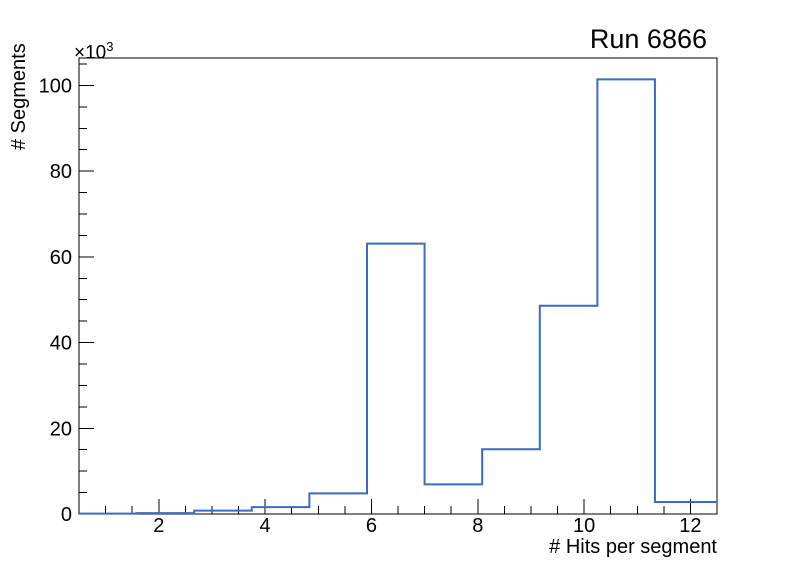 The image size is (796, 572). What do you see at coordinates (61, 172) in the screenshot?
I see `y-tick-label: 80` at bounding box center [61, 172].